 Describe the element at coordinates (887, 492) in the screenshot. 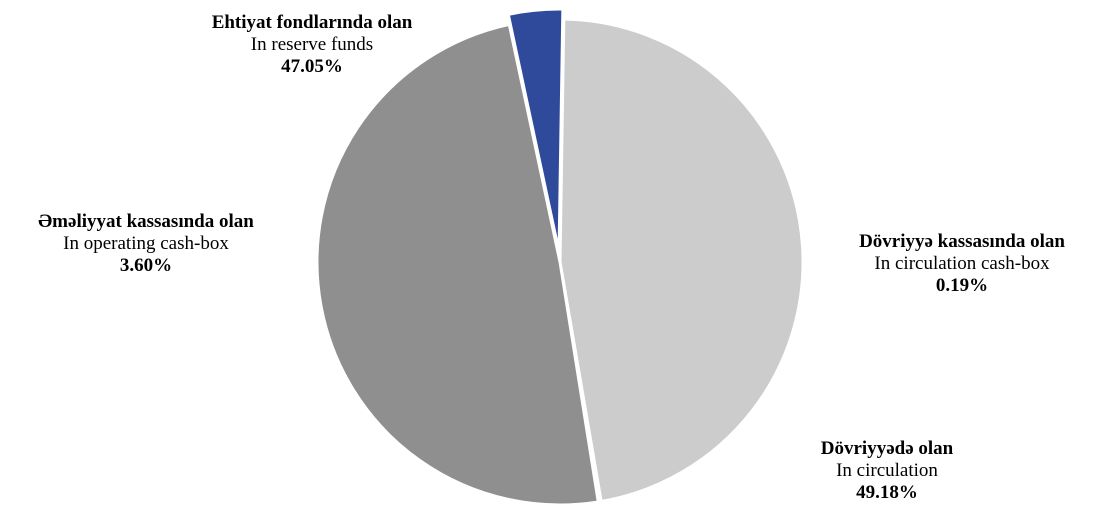

I see `label-in-circulation-value: 49.18%` at that location.